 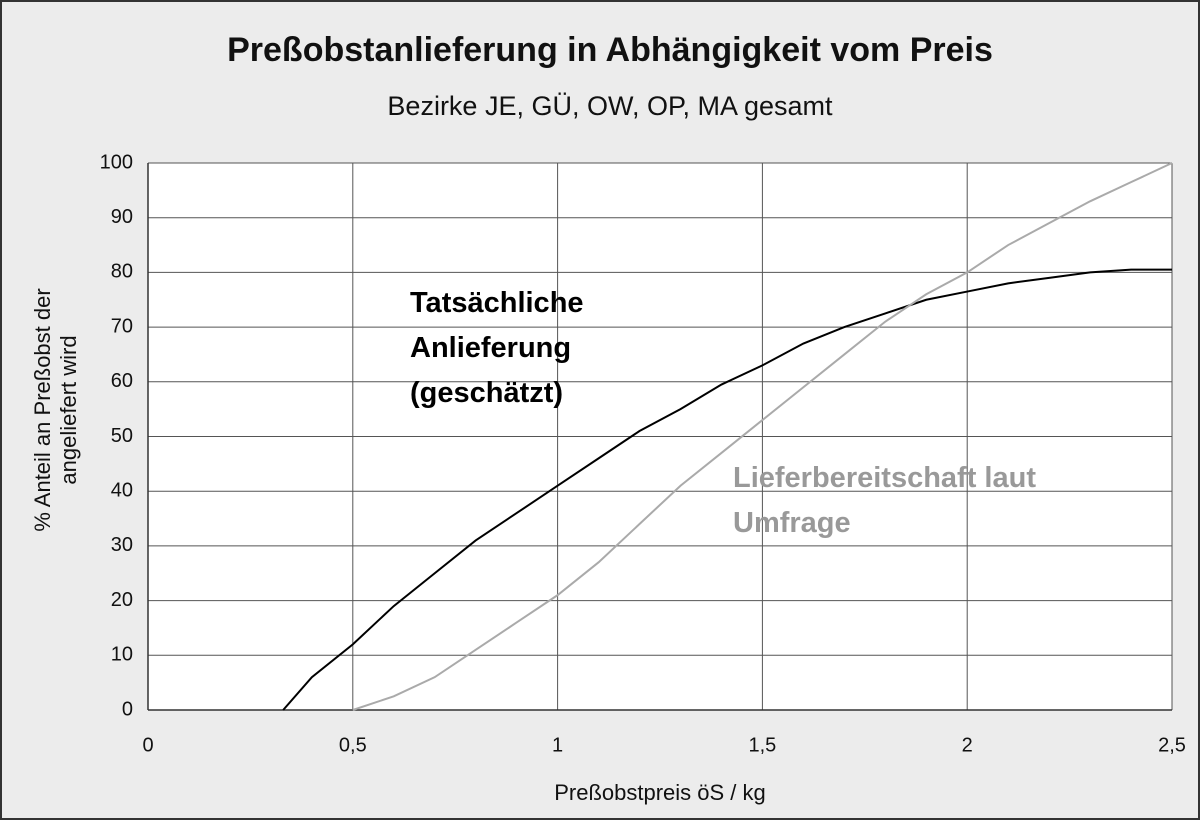 I want to click on x-tick-label: 2, so click(x=967, y=745).